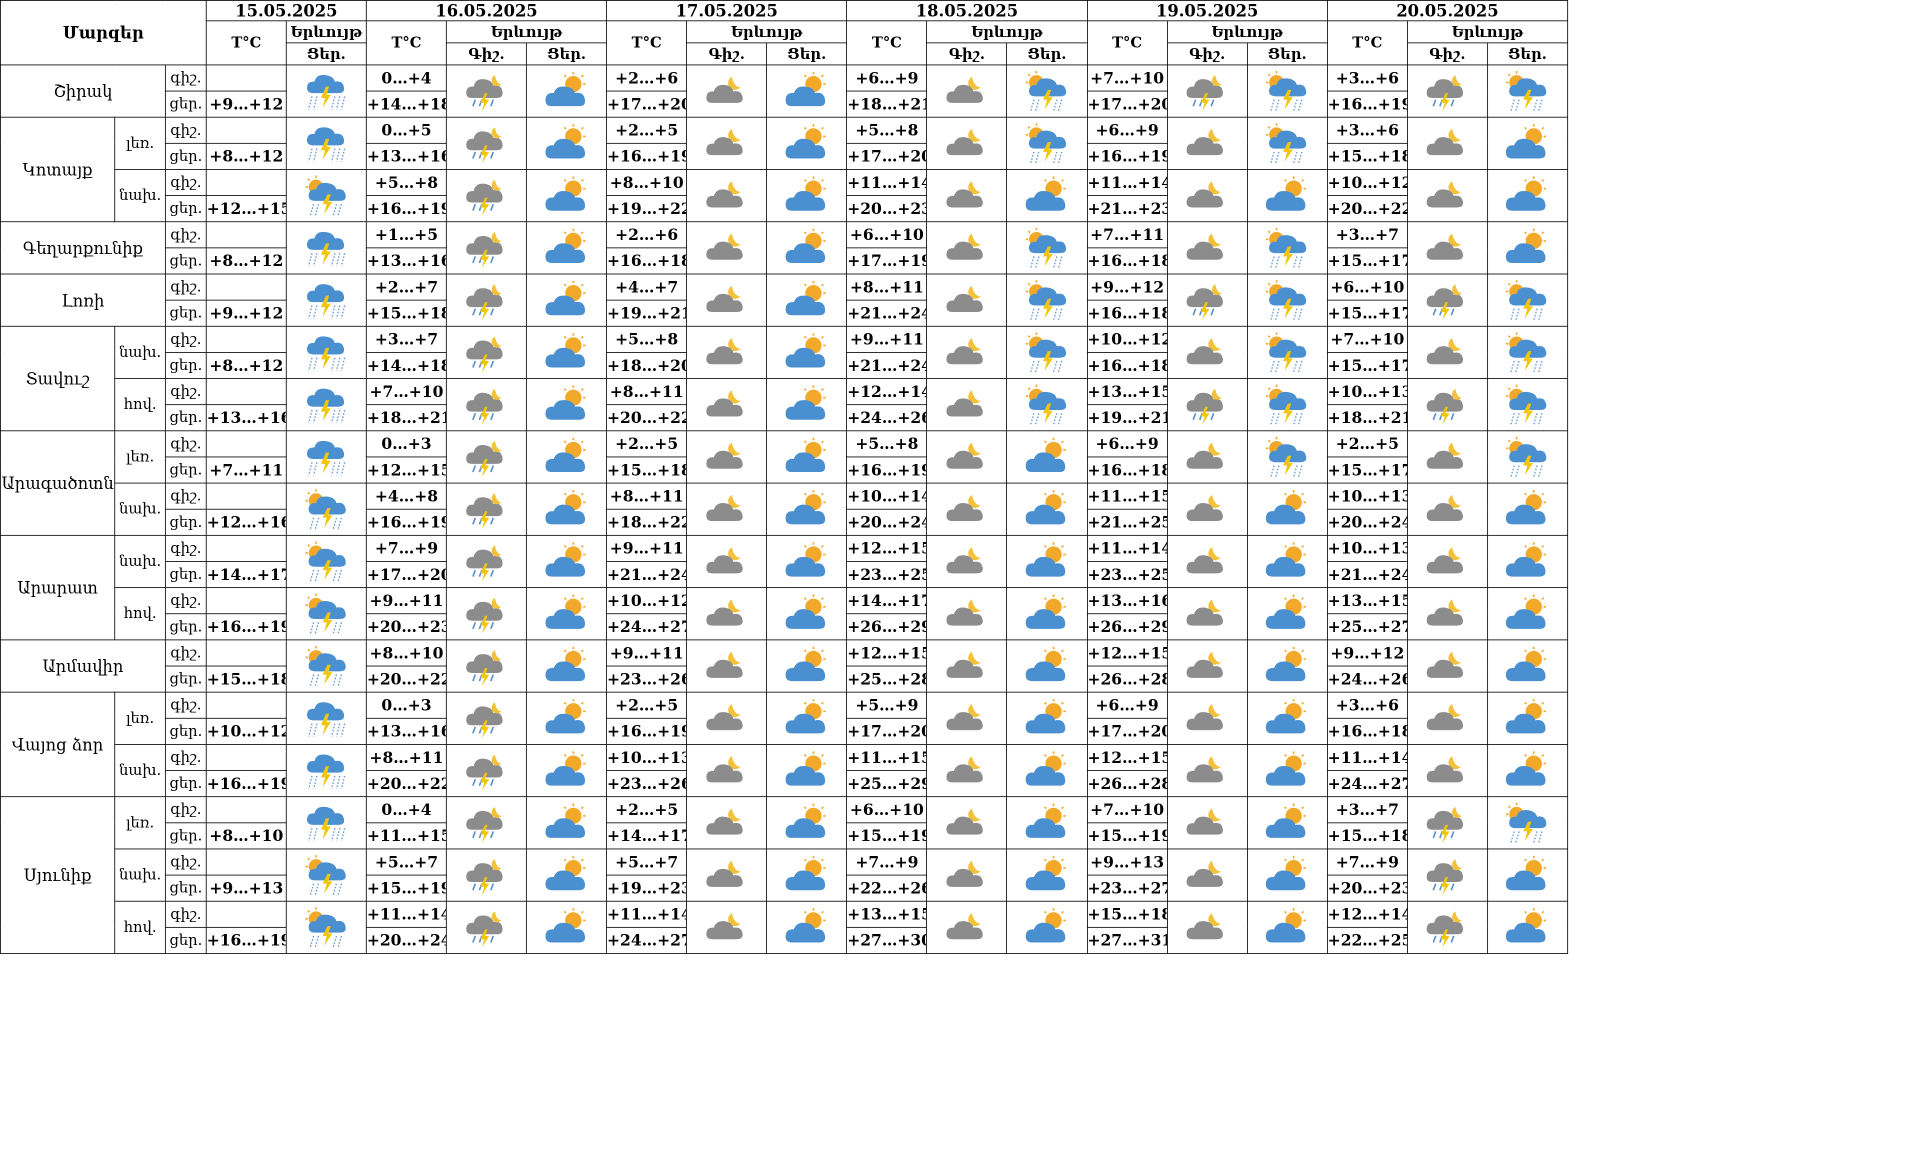  I want to click on temperature: +8…+10, so click(647, 183).